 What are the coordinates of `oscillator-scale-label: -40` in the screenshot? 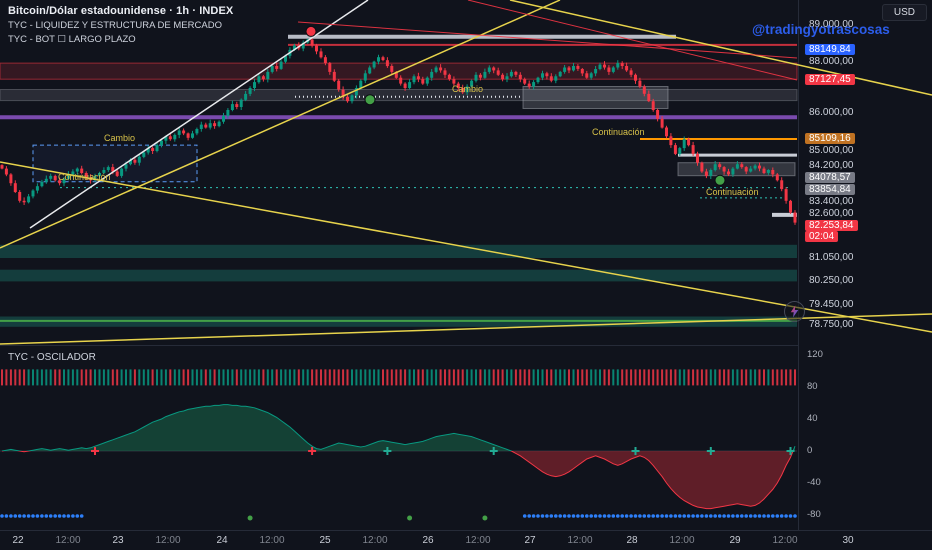 It's located at (814, 482).